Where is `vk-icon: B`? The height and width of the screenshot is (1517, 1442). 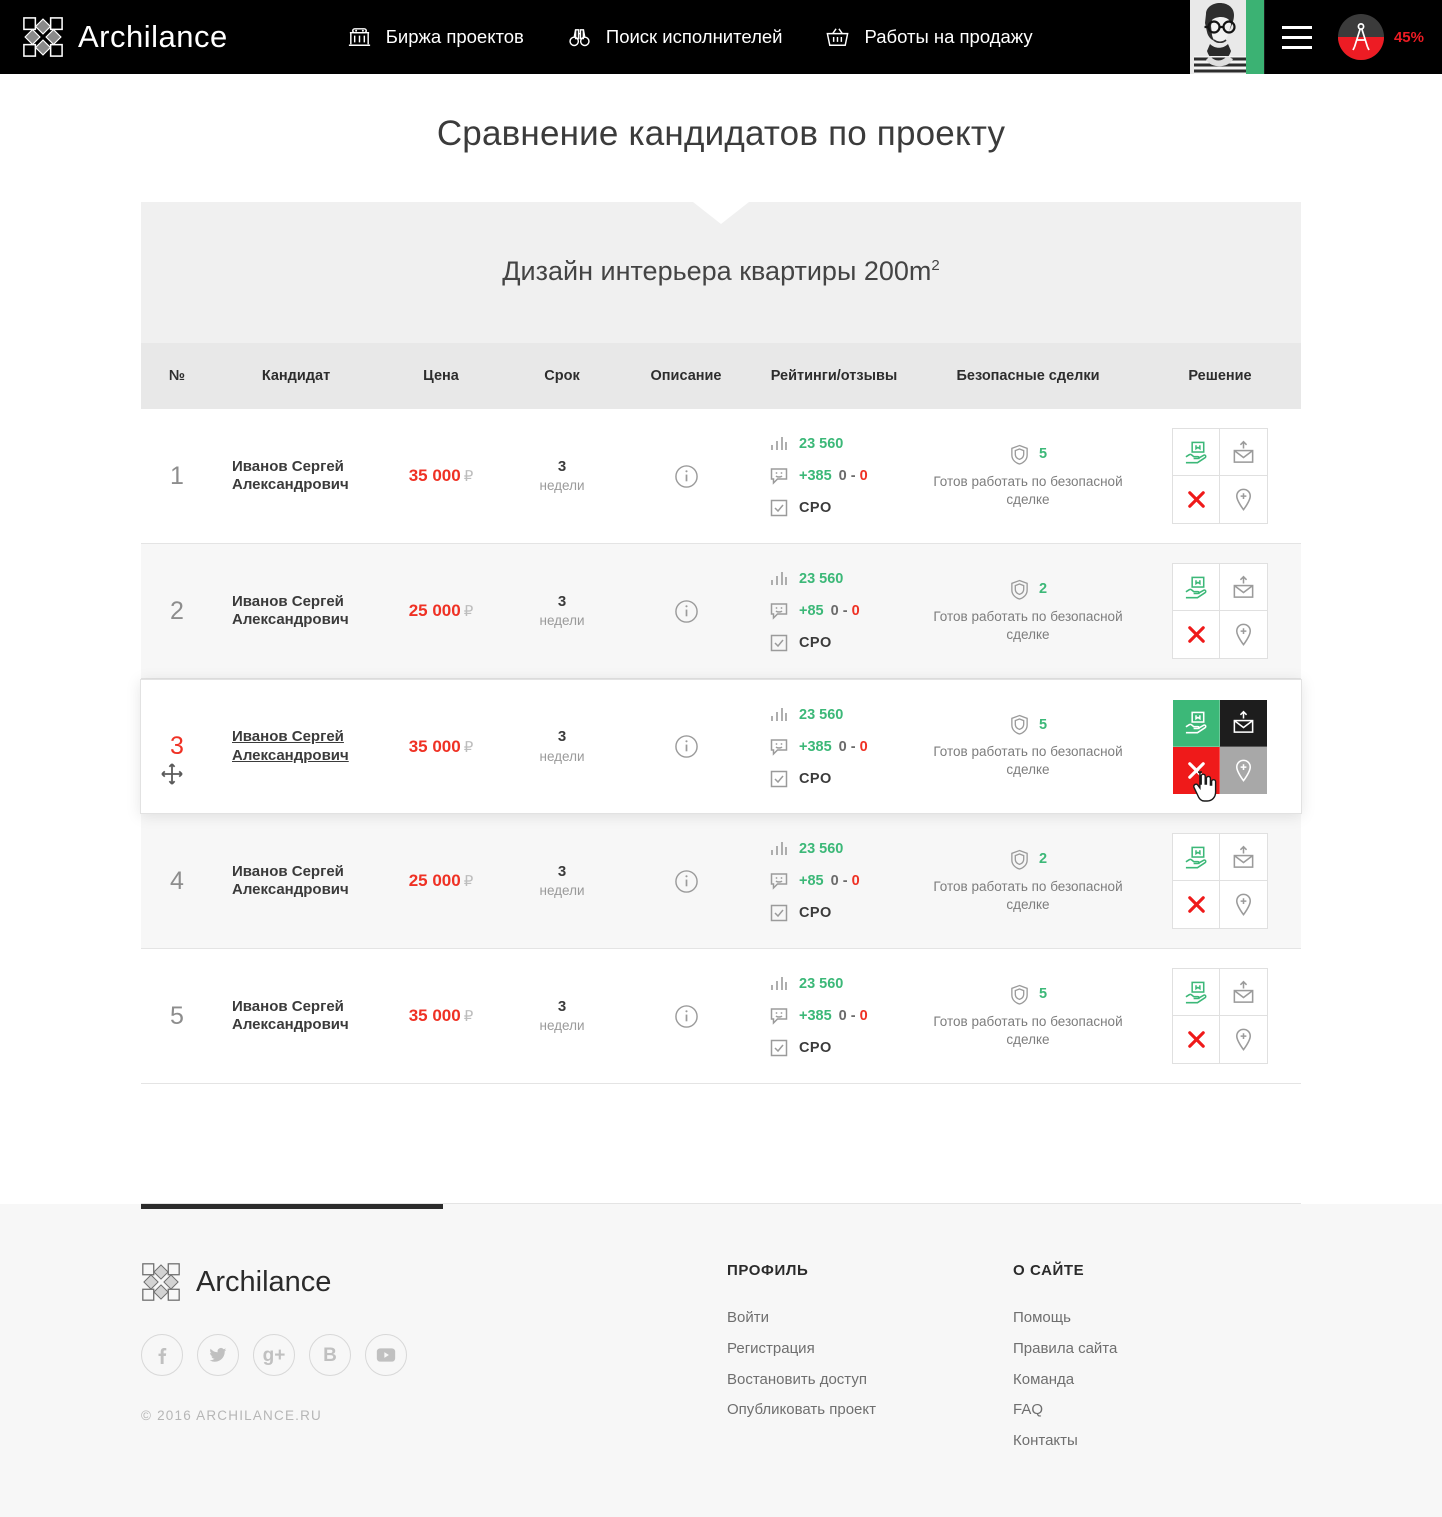
vk-icon: B is located at coordinates (330, 1355).